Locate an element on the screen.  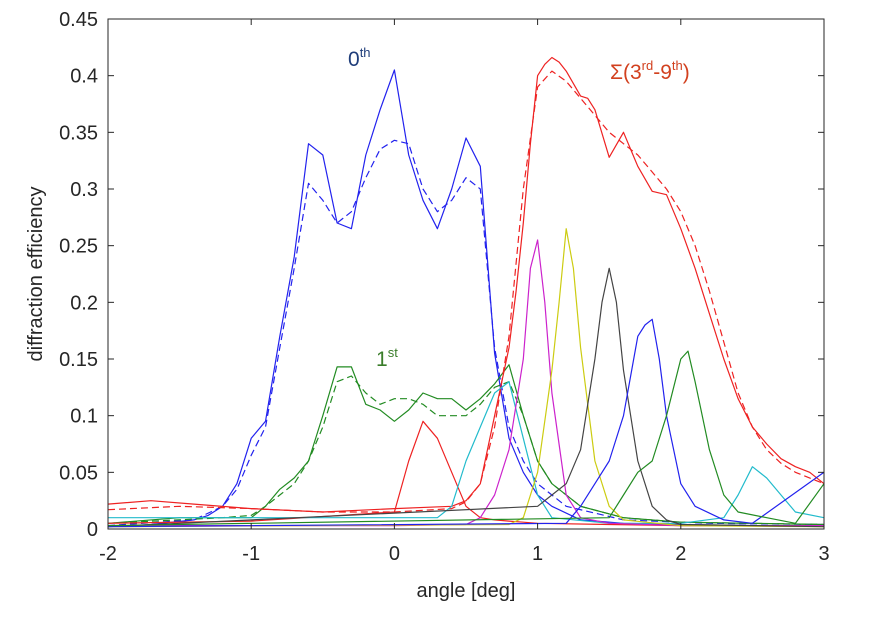
annotation-sum-part-3: -9 is located at coordinates (662, 72).